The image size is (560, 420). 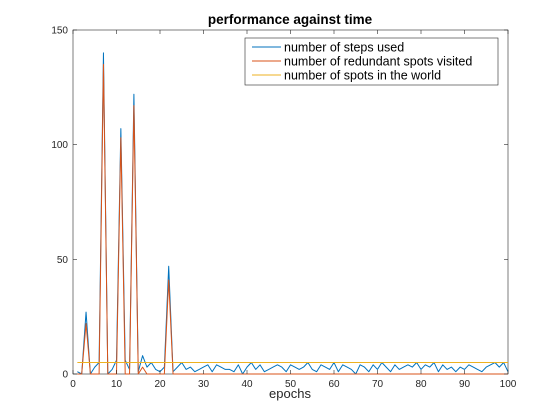 I want to click on x-tick-label: 30, so click(x=204, y=384).